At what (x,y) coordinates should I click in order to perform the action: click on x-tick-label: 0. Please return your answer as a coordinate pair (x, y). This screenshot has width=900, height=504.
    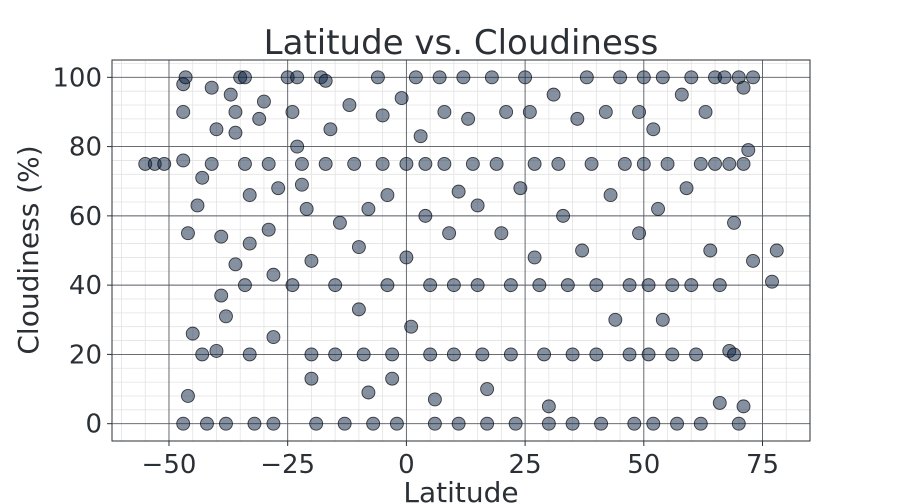
    Looking at the image, I should click on (406, 465).